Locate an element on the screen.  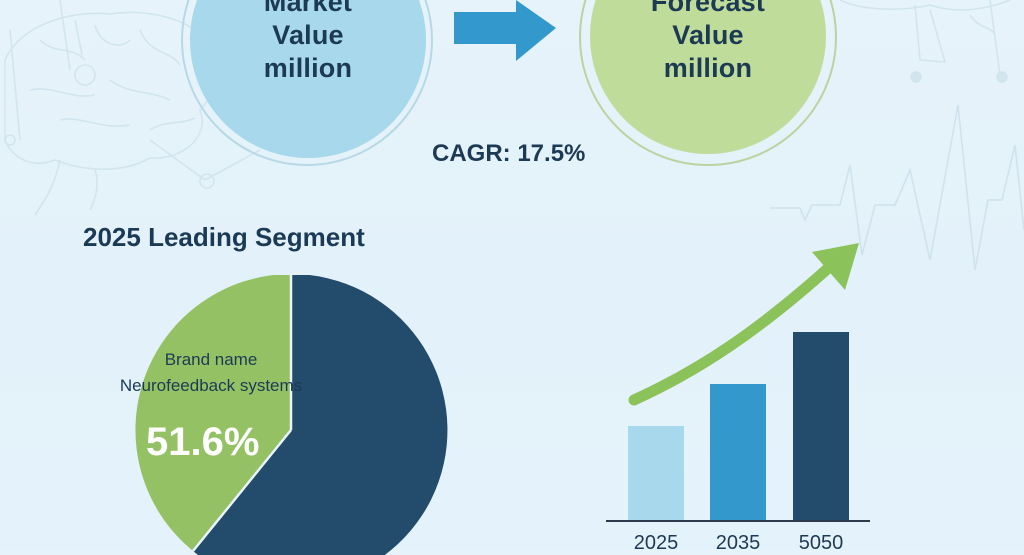
brain-outline-right-icon is located at coordinates (925, 41).